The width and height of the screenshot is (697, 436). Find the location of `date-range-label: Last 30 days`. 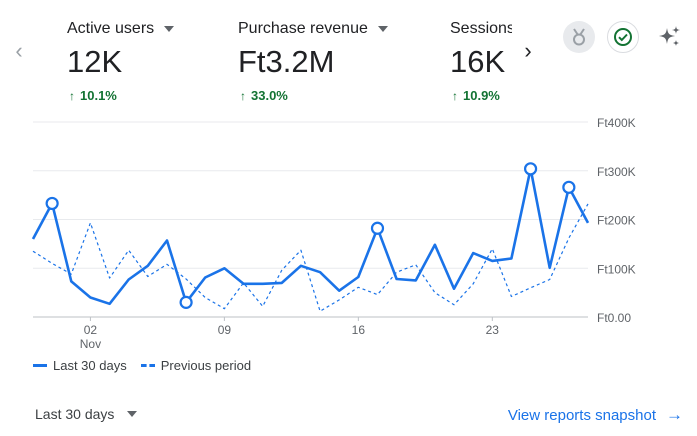

date-range-label: Last 30 days is located at coordinates (75, 414).